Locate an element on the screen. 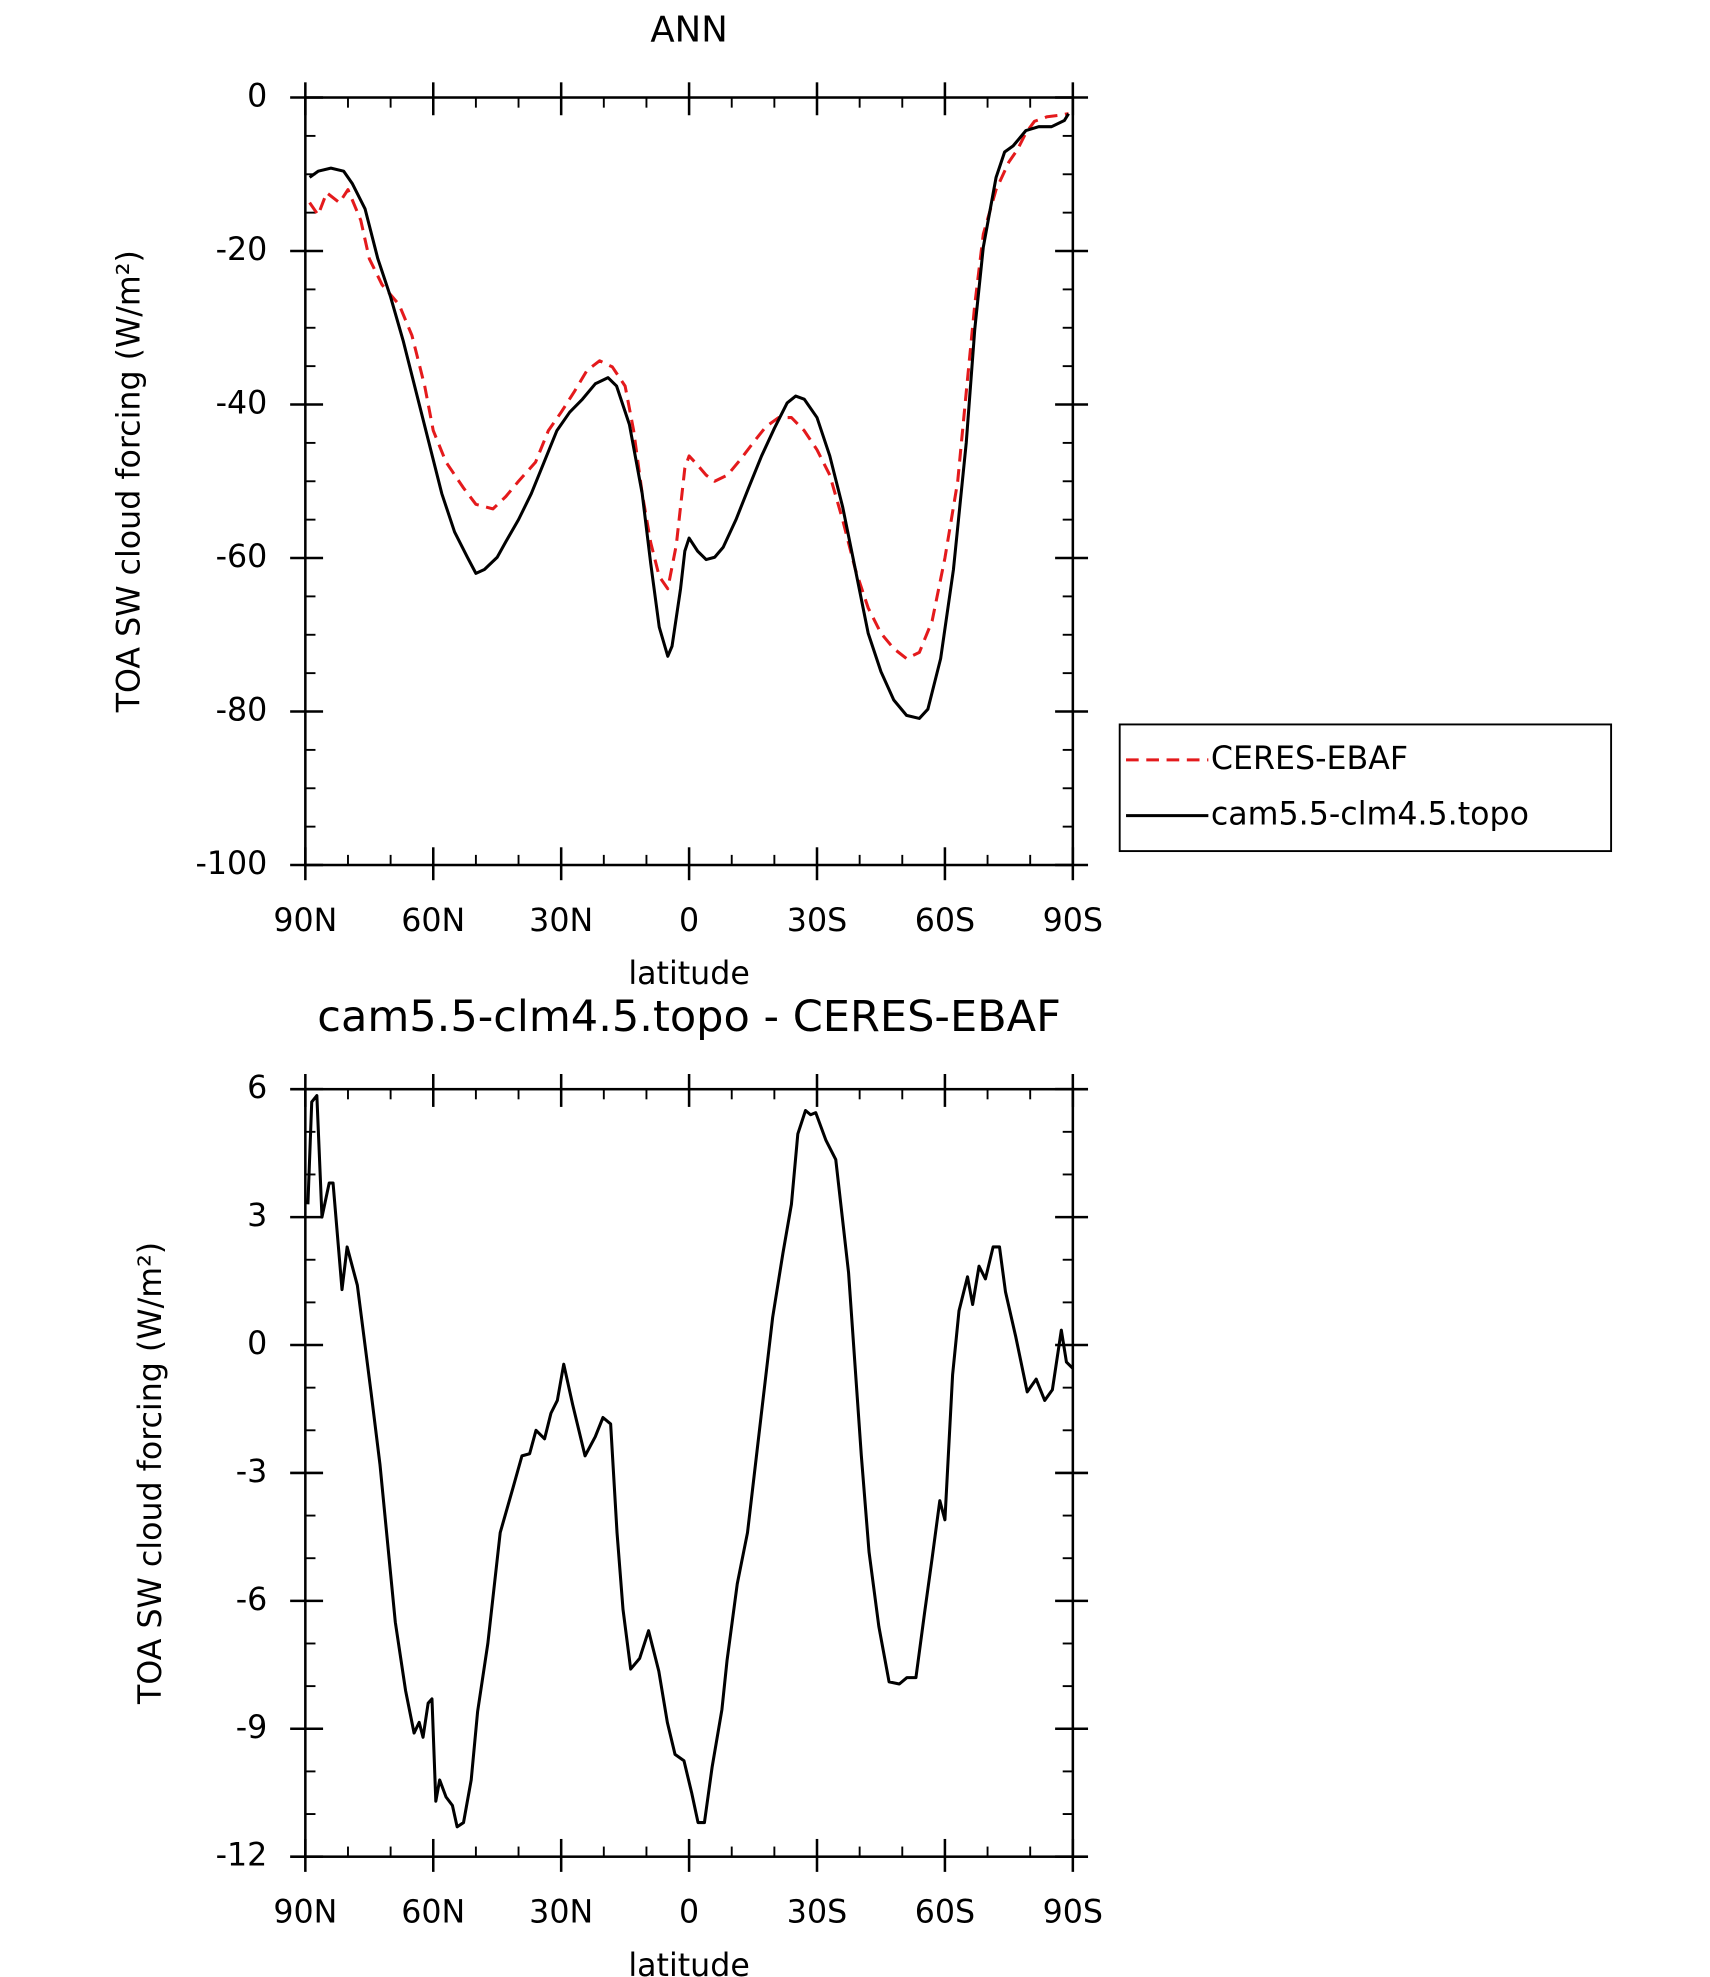 This screenshot has width=1710, height=1977. y-tick-label: -3 is located at coordinates (252, 1472).